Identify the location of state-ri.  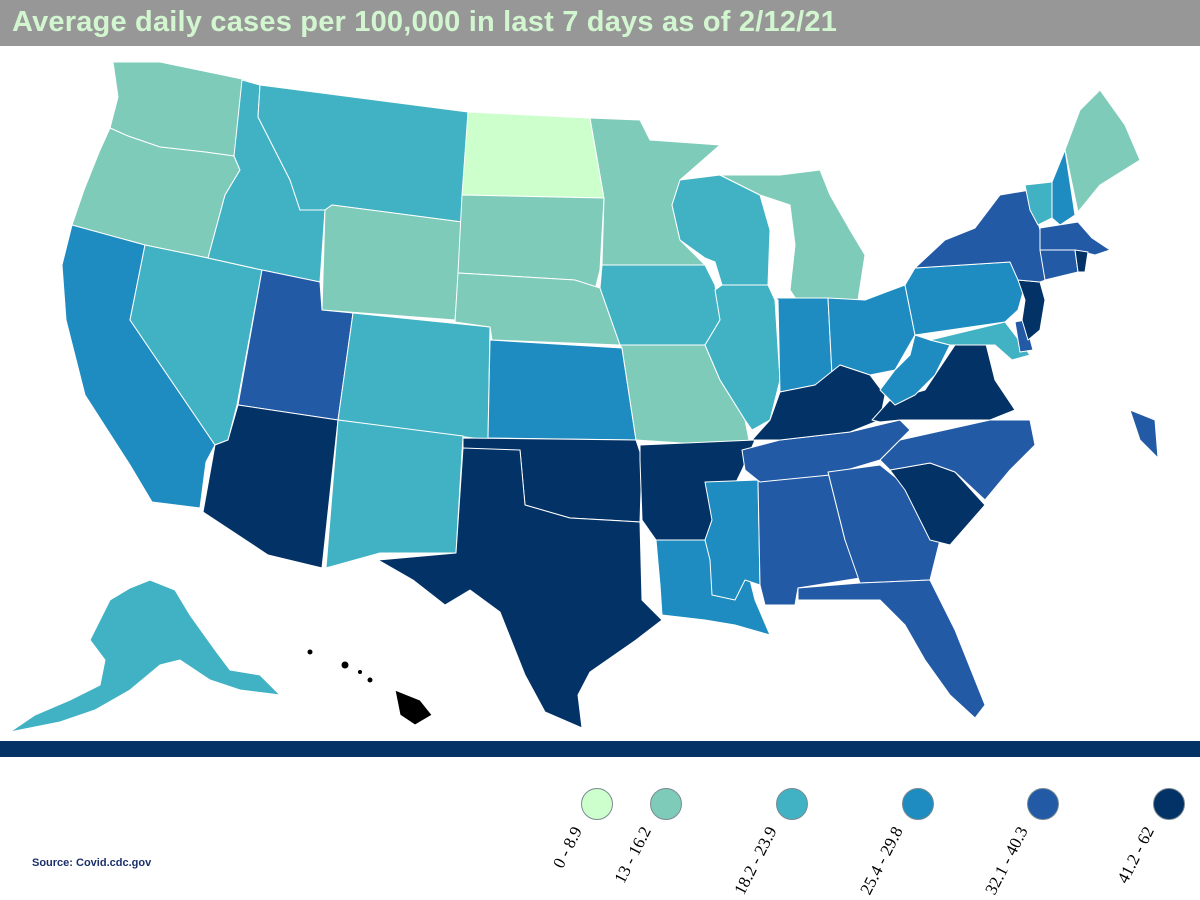
(1081, 261).